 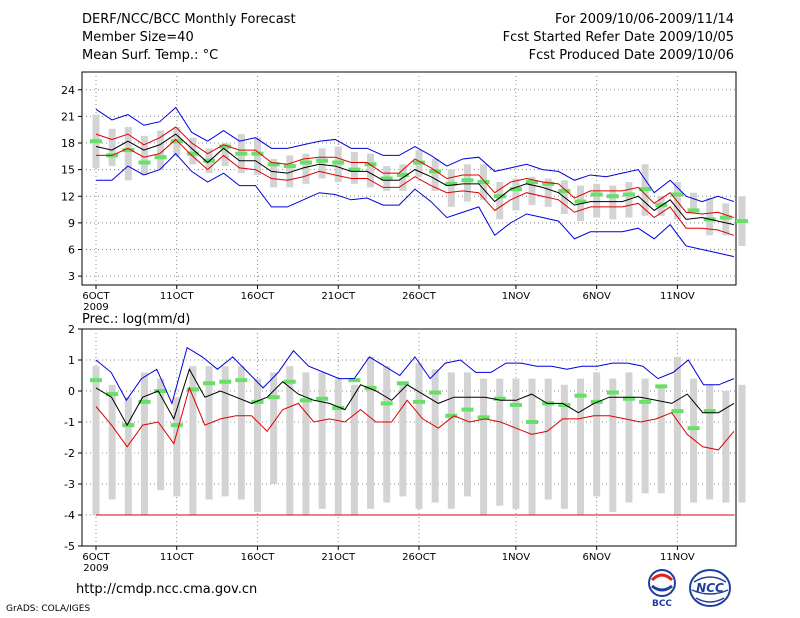 What do you see at coordinates (338, 296) in the screenshot?
I see `x-tick-label: 21OCT` at bounding box center [338, 296].